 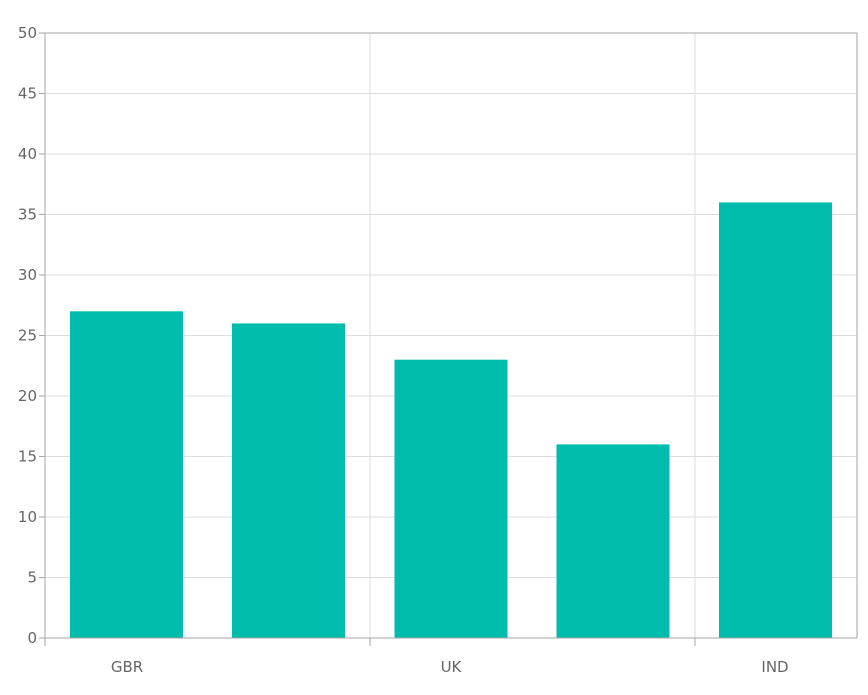 I want to click on y-tick-label: 30, so click(x=27, y=275).